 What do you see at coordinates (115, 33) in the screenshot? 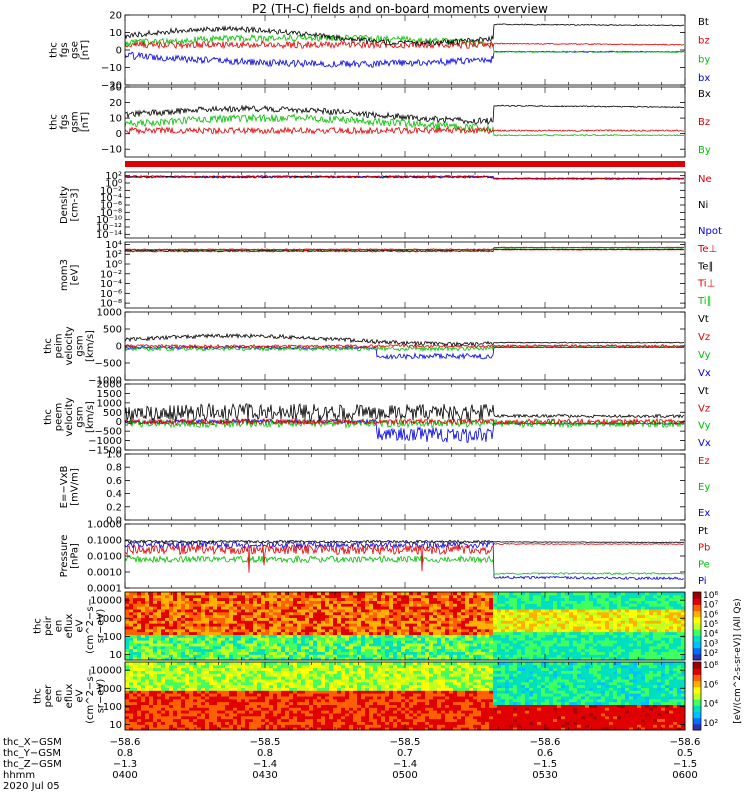
I see `y-tick-label: 10` at bounding box center [115, 33].